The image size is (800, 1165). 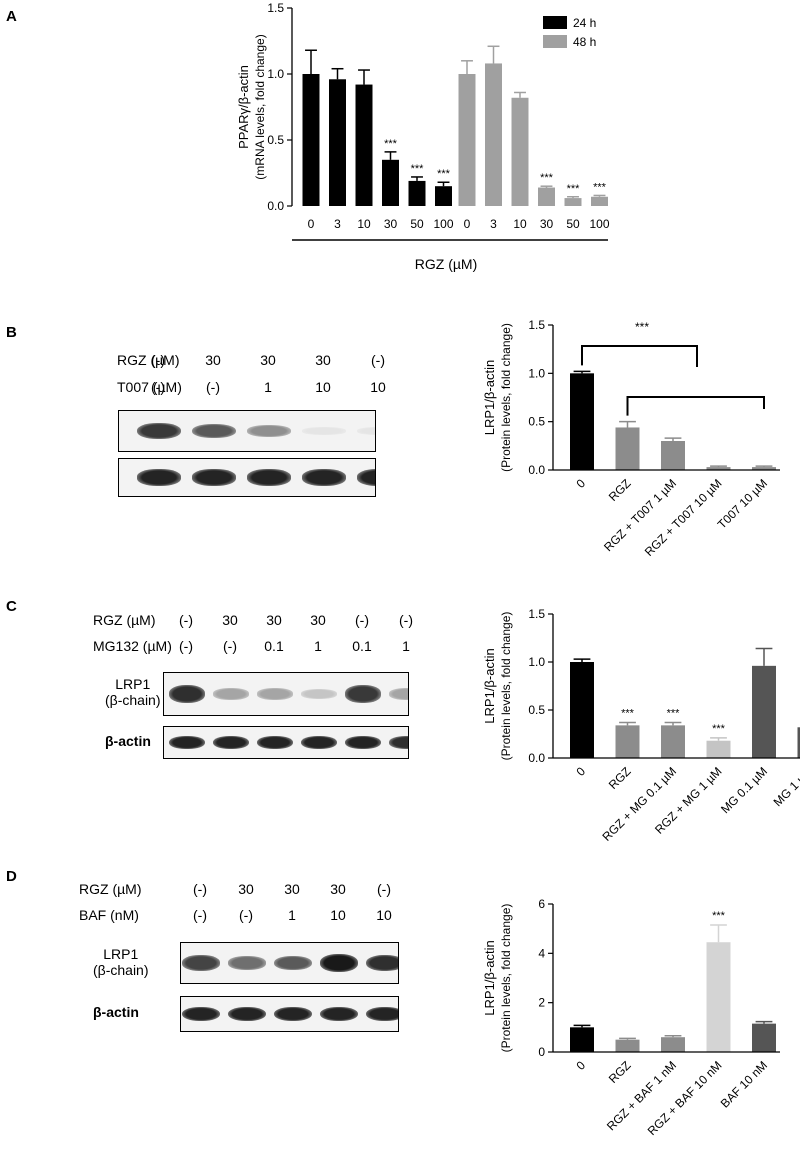 I want to click on chart-d-y-tick-label: 0, so click(x=541, y=1052).